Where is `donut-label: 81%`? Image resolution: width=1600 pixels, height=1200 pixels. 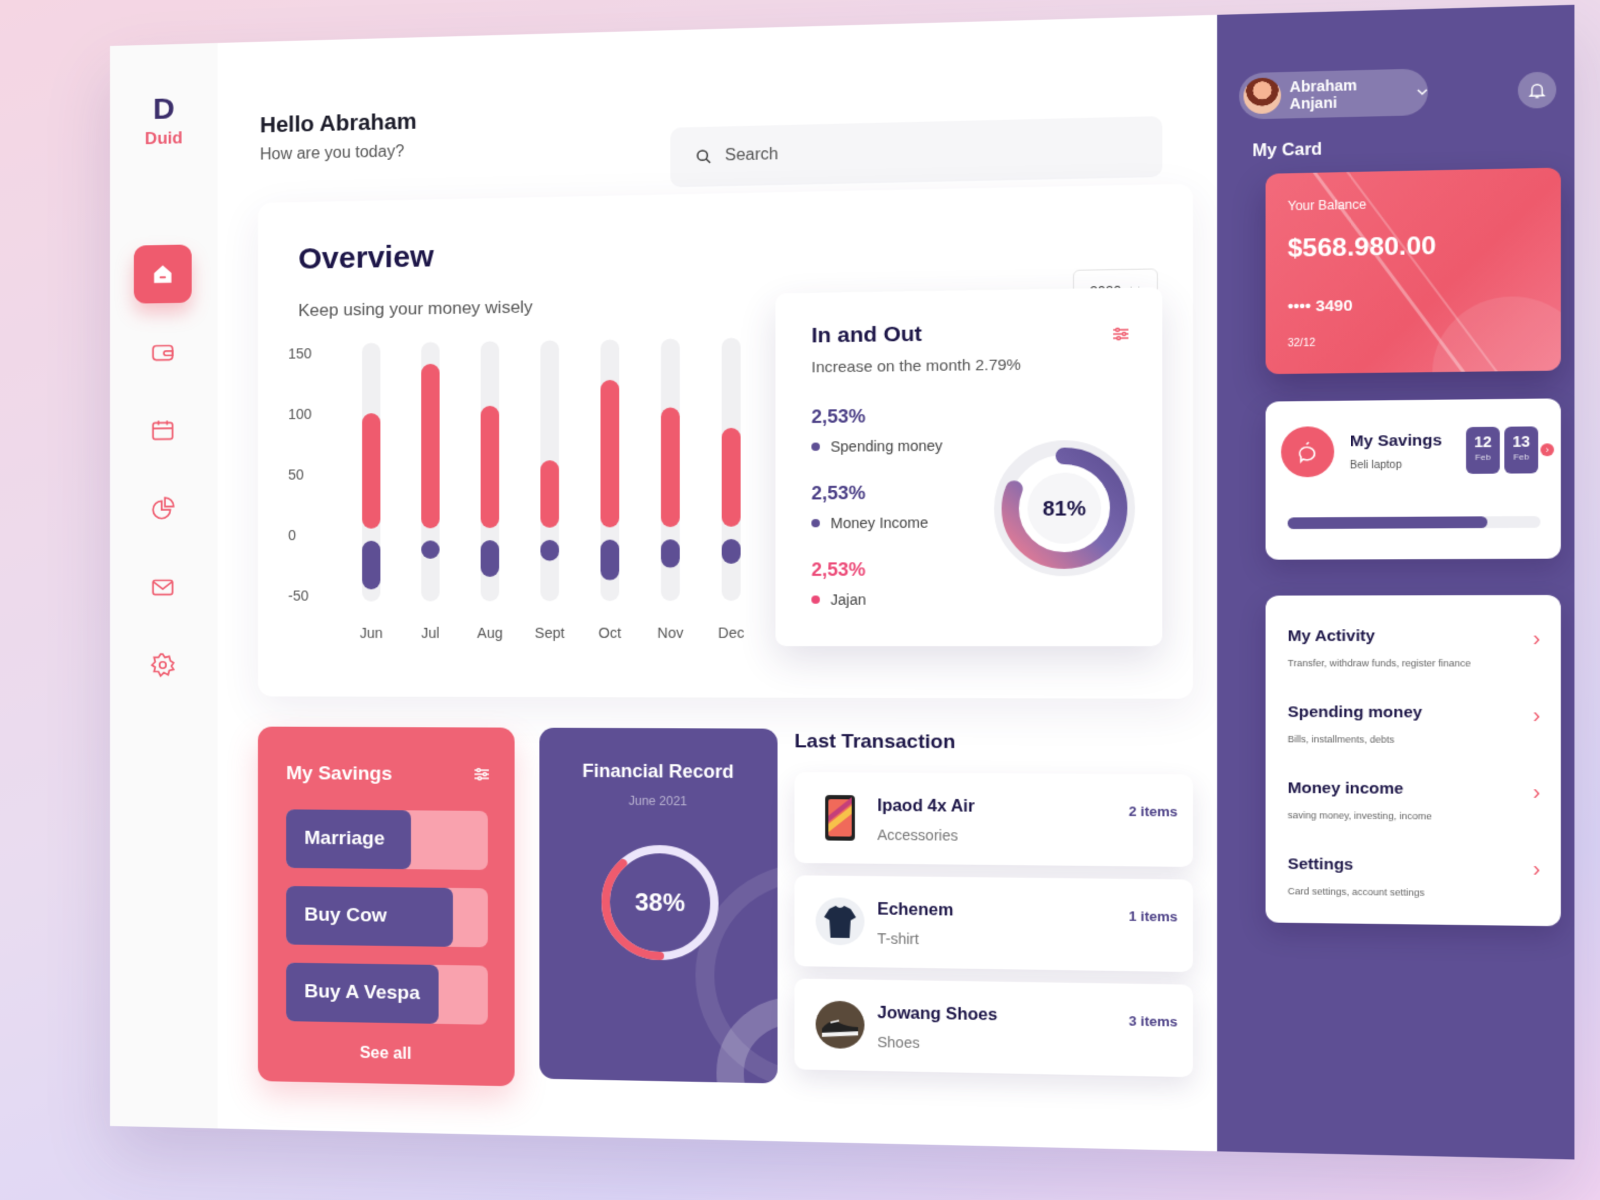
donut-label: 81% is located at coordinates (1065, 509).